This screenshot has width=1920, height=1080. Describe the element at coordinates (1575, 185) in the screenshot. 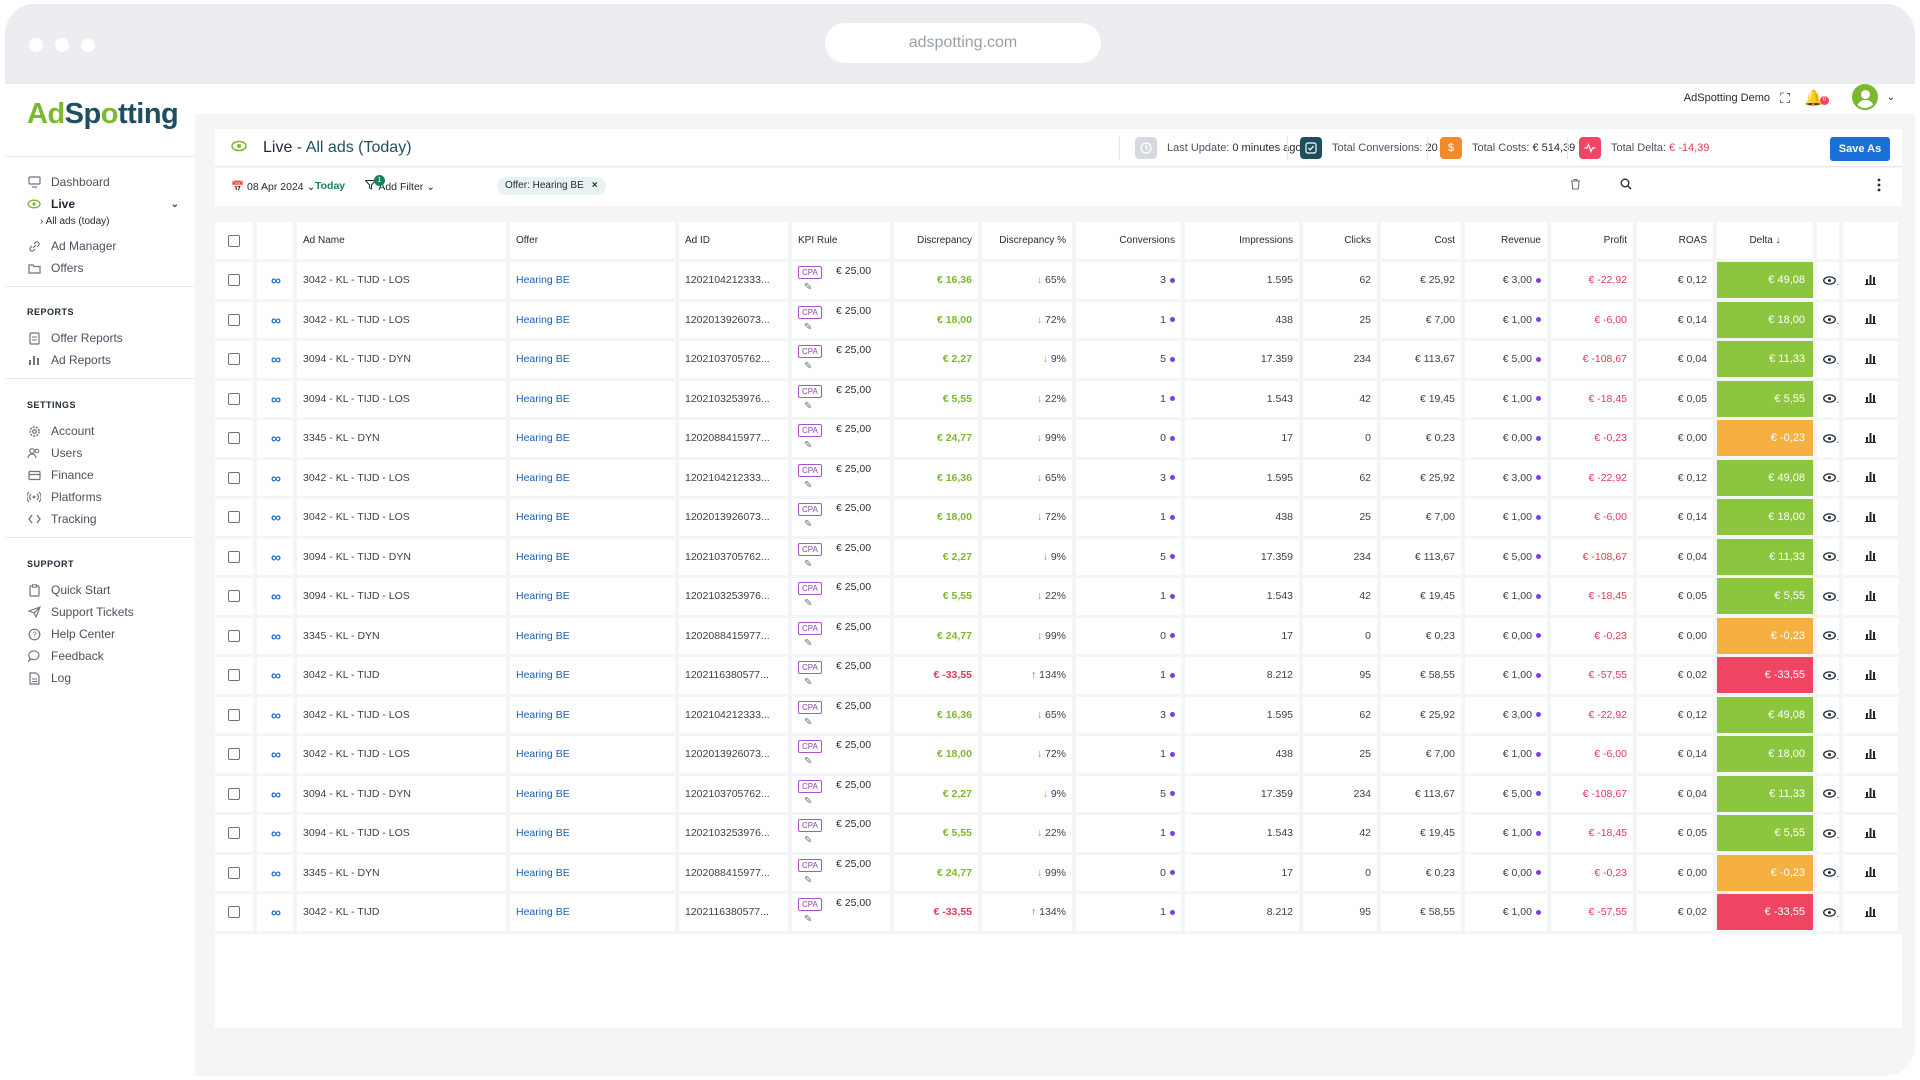

I see `trash-icon` at that location.